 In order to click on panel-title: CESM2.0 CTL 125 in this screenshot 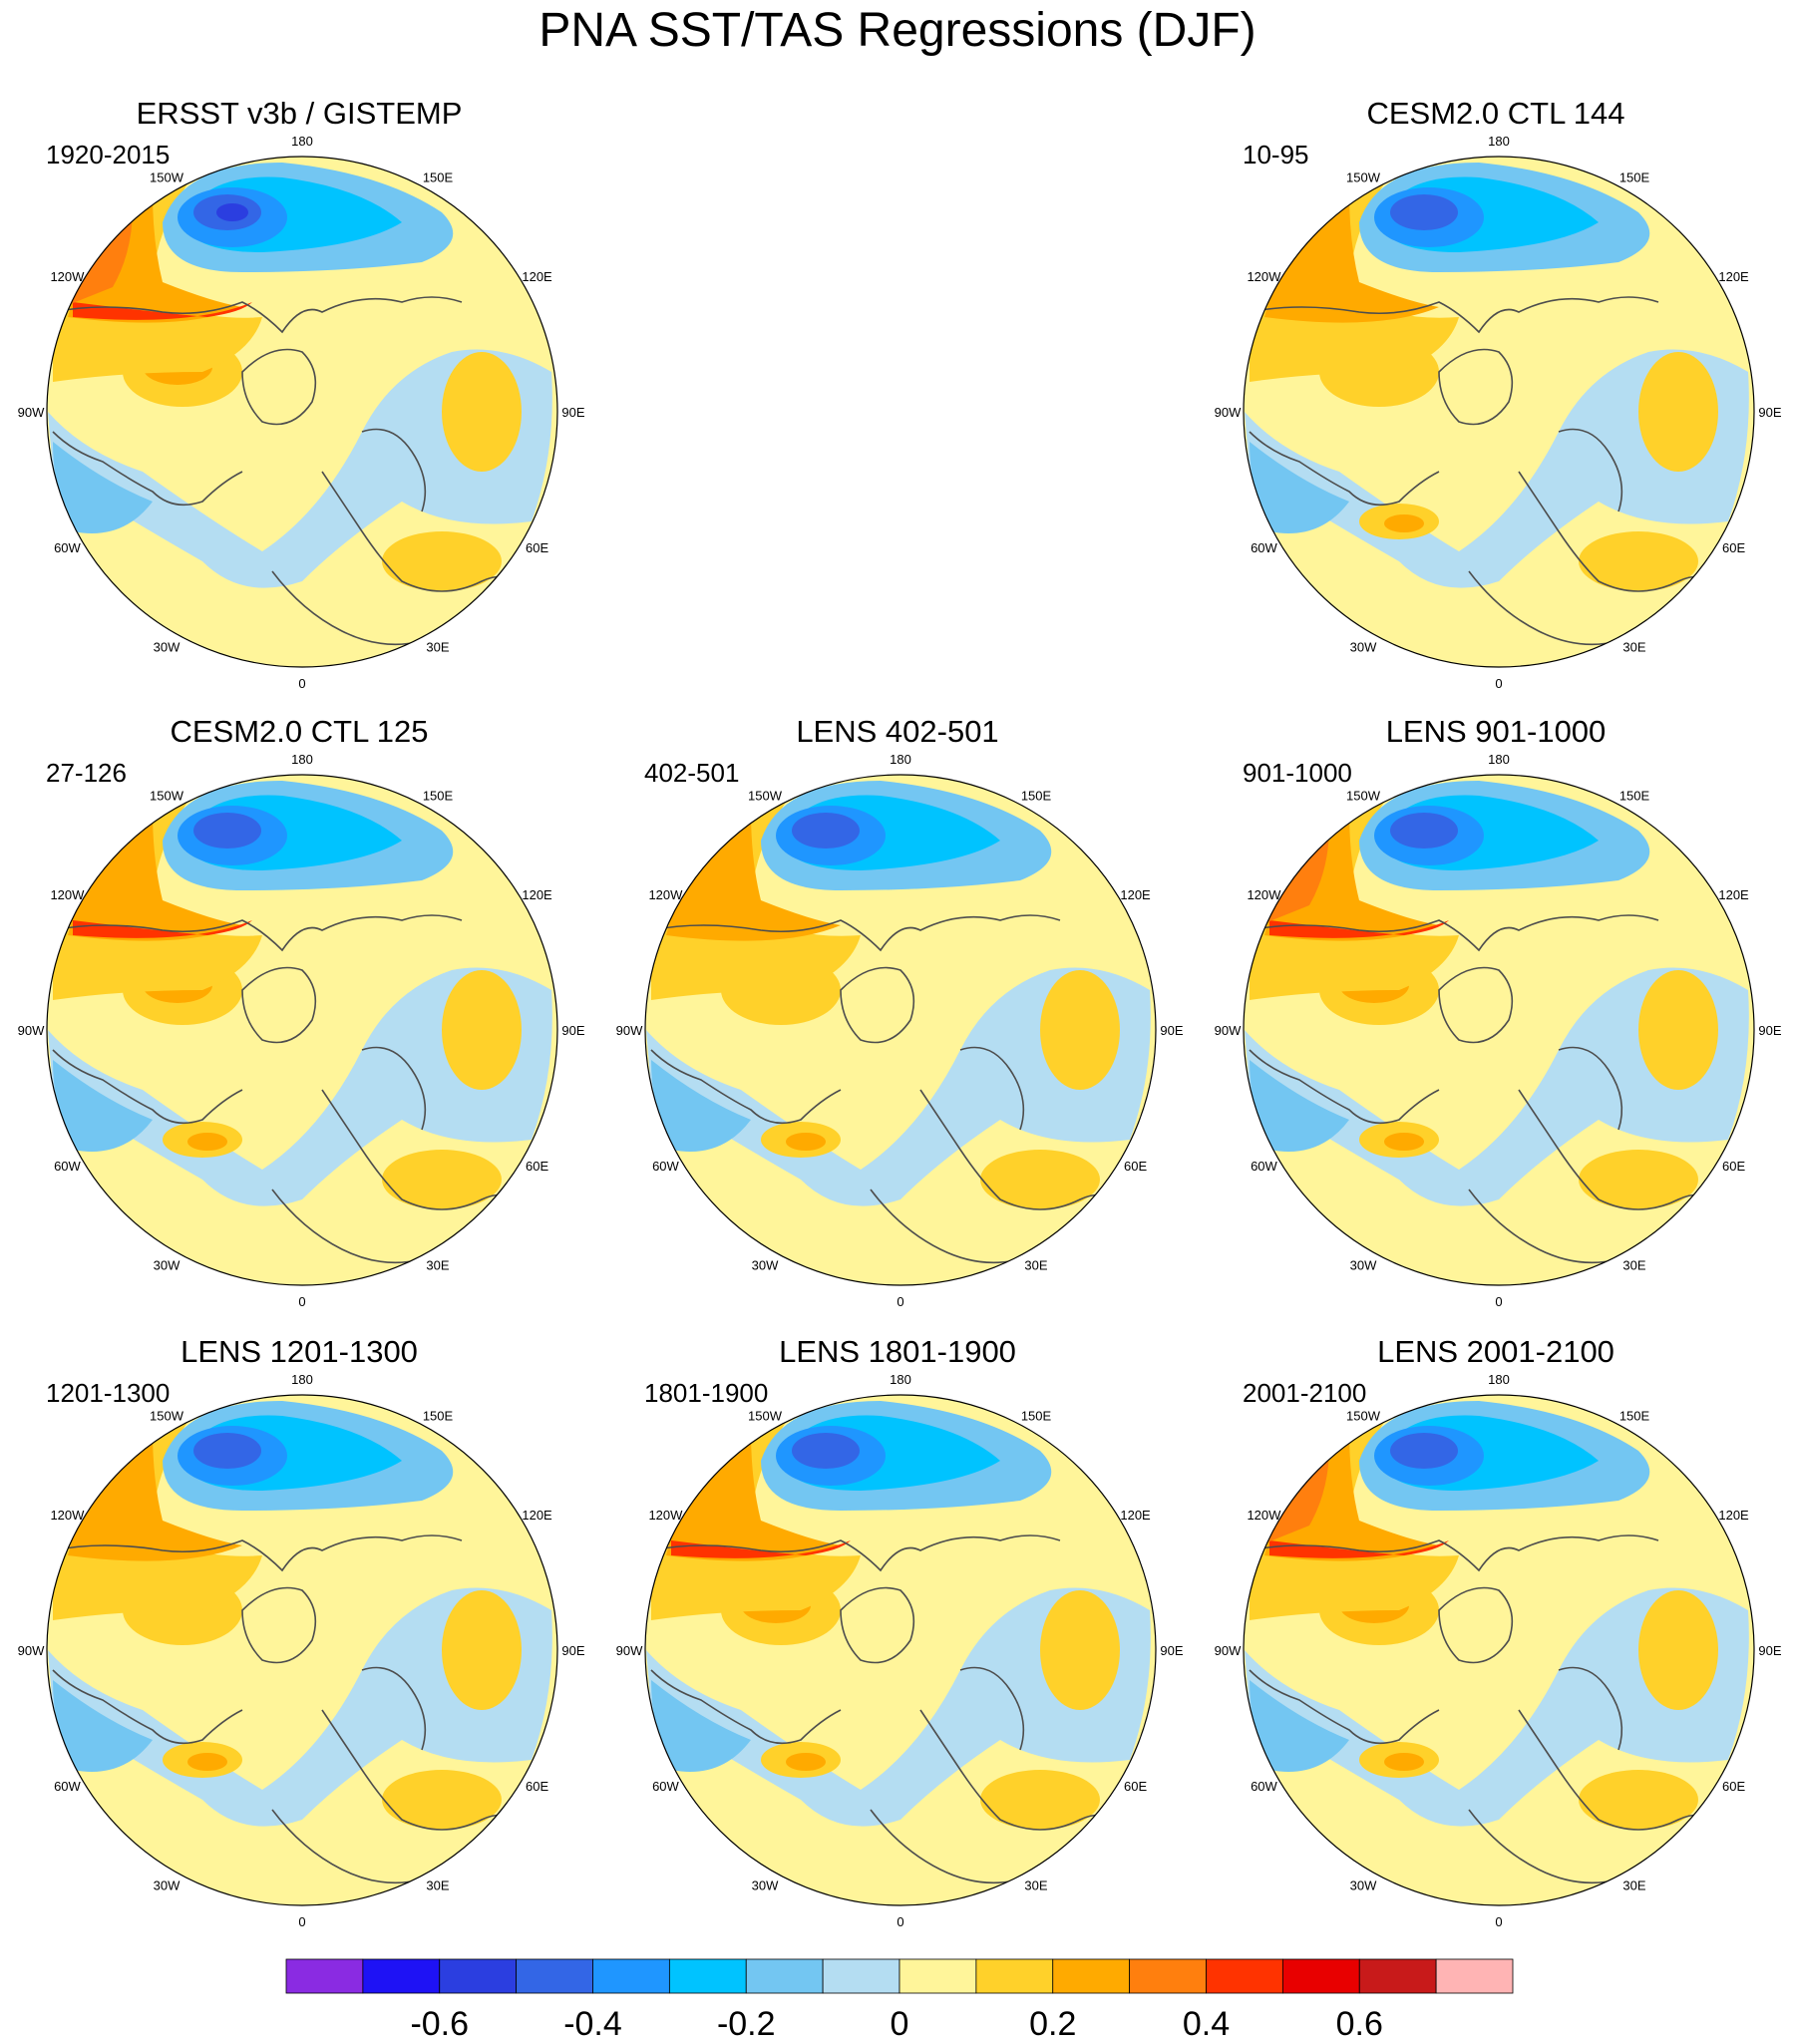, I will do `click(299, 731)`.